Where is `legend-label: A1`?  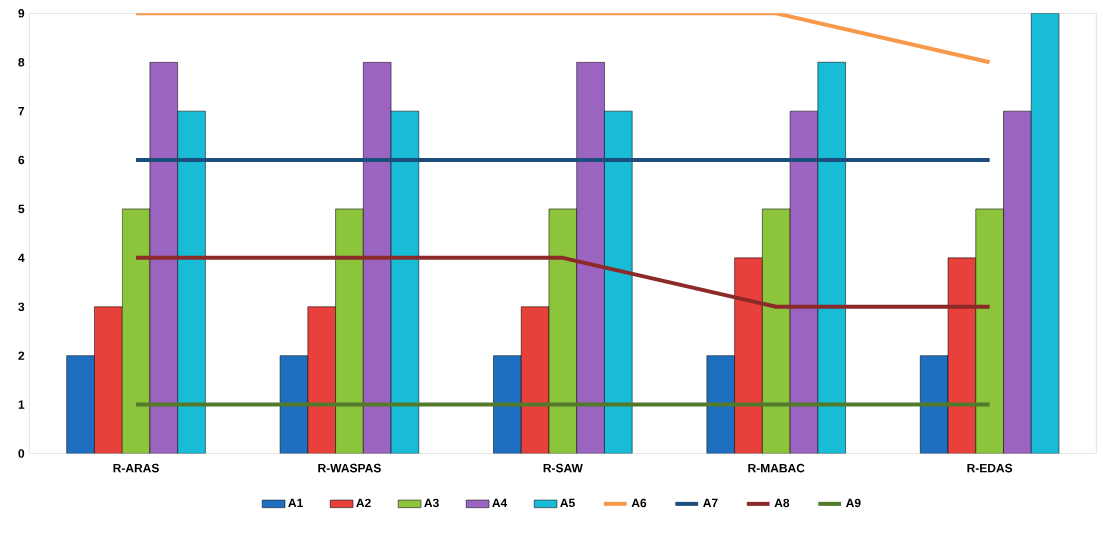
legend-label: A1 is located at coordinates (295, 502).